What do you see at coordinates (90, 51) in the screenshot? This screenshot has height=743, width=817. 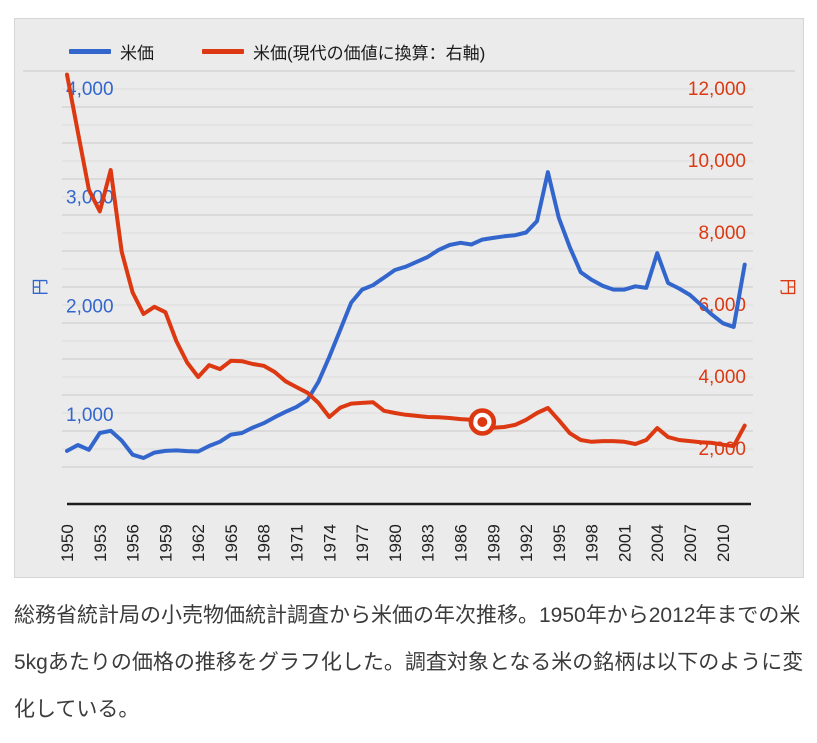 I see `legend-swatch-blue` at bounding box center [90, 51].